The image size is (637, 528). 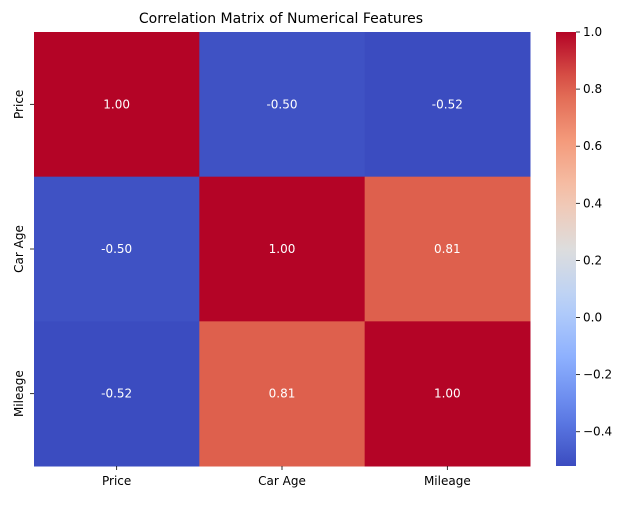 I want to click on x-tick-label: Price, so click(x=116, y=481).